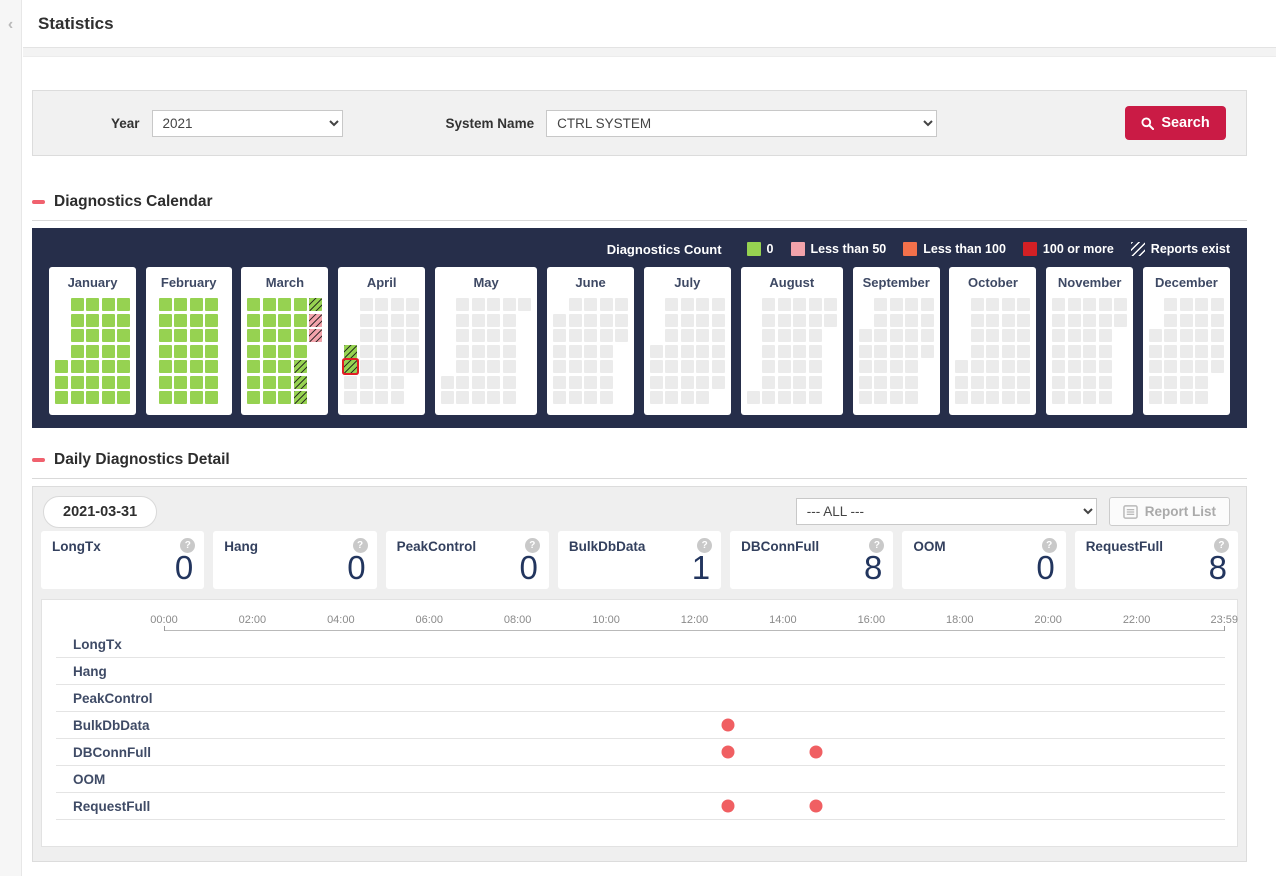 The width and height of the screenshot is (1276, 876). What do you see at coordinates (188, 545) in the screenshot?
I see `help-icon: ?` at bounding box center [188, 545].